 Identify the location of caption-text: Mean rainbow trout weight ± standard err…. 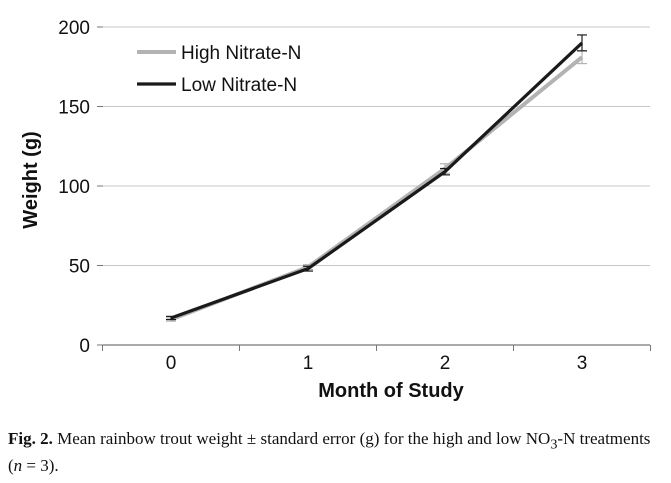
(301, 438).